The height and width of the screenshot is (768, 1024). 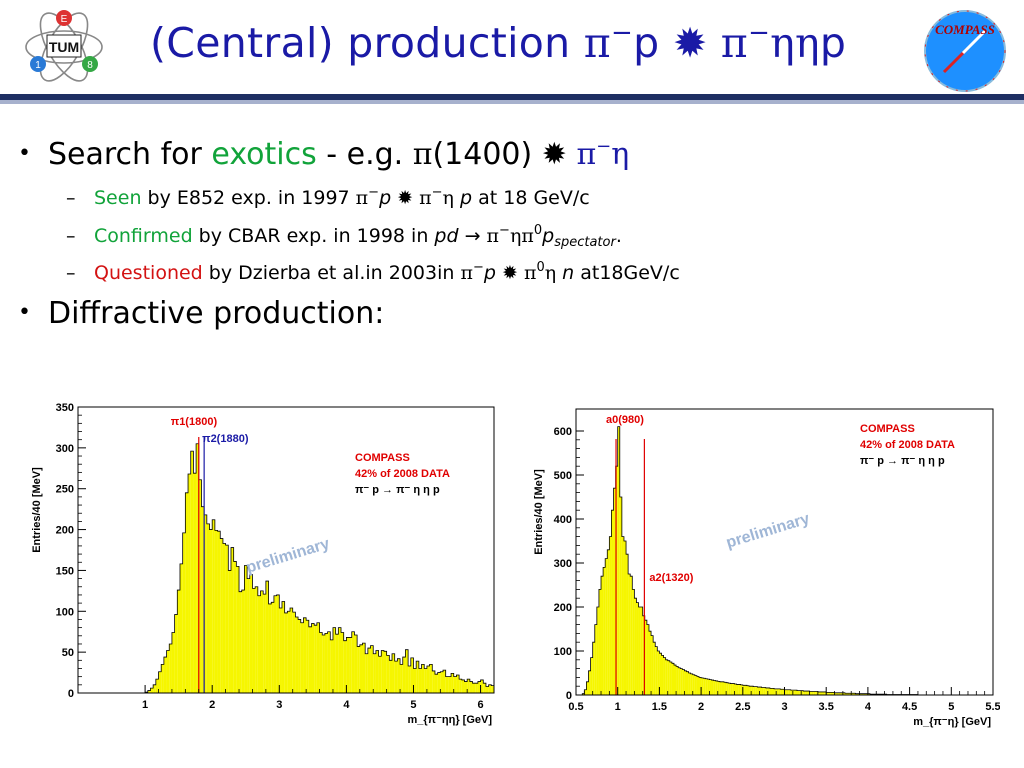 What do you see at coordinates (625, 420) in the screenshot?
I see `resonance-label: a0(980)` at bounding box center [625, 420].